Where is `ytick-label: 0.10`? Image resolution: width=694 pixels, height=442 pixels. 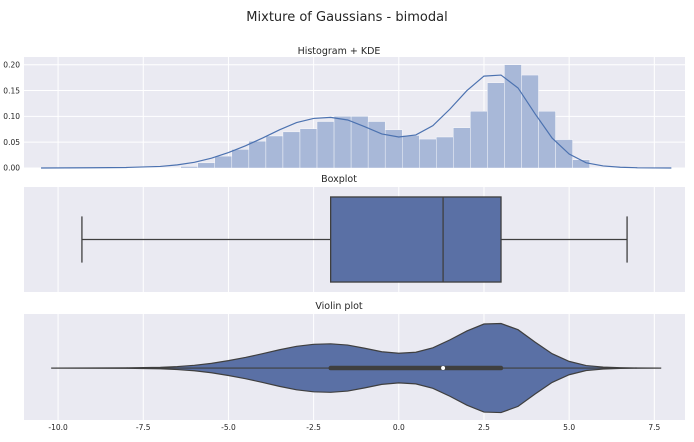 ytick-label: 0.10 is located at coordinates (11, 116).